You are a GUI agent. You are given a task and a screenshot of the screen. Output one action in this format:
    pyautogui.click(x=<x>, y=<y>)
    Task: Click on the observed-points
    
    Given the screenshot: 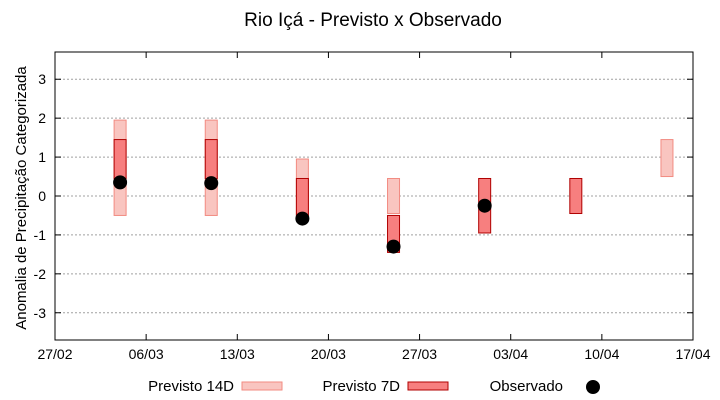 What is the action you would take?
    pyautogui.click(x=302, y=214)
    